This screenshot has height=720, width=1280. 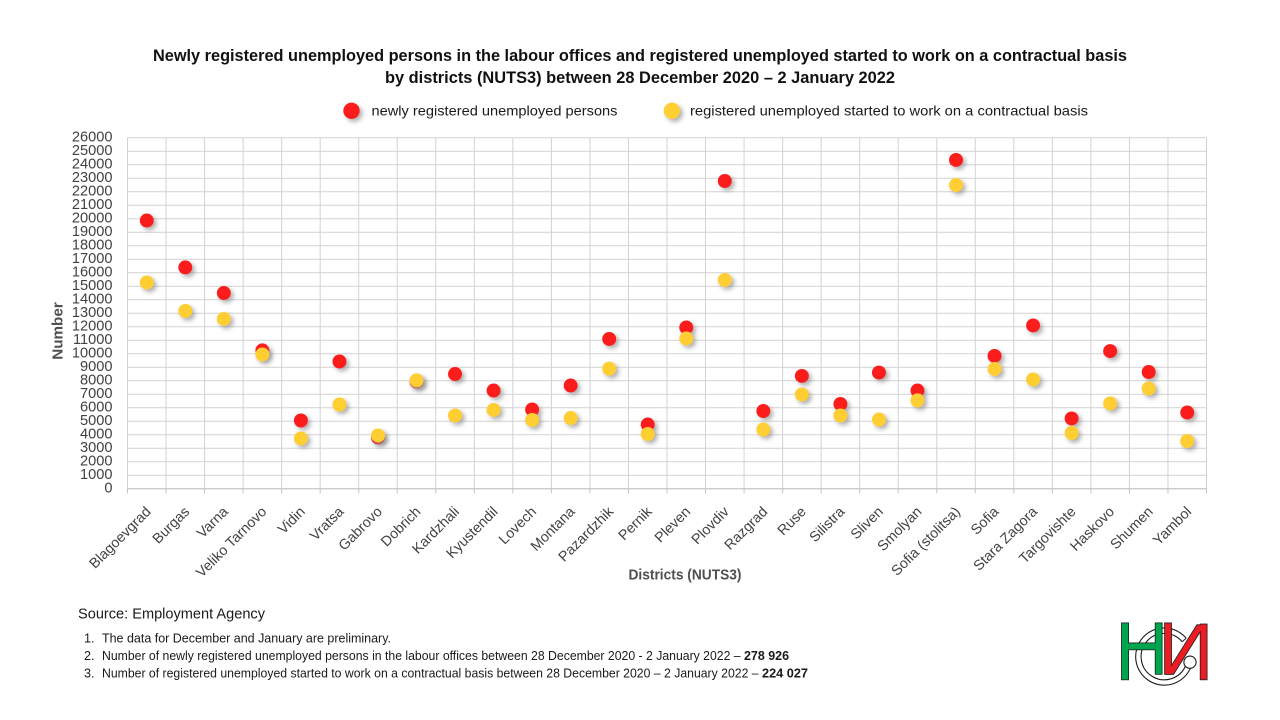 What do you see at coordinates (92, 286) in the screenshot?
I see `svg-text: 15000` at bounding box center [92, 286].